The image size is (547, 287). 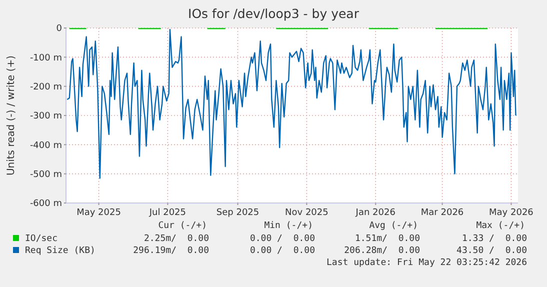 What do you see at coordinates (494, 239) in the screenshot?
I see `text: 1.33 / 0.00` at bounding box center [494, 239].